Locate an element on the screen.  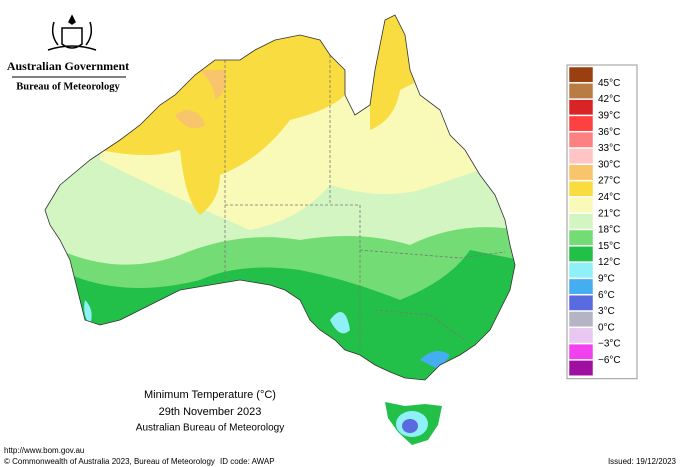
legend-label: 12°C is located at coordinates (609, 262).